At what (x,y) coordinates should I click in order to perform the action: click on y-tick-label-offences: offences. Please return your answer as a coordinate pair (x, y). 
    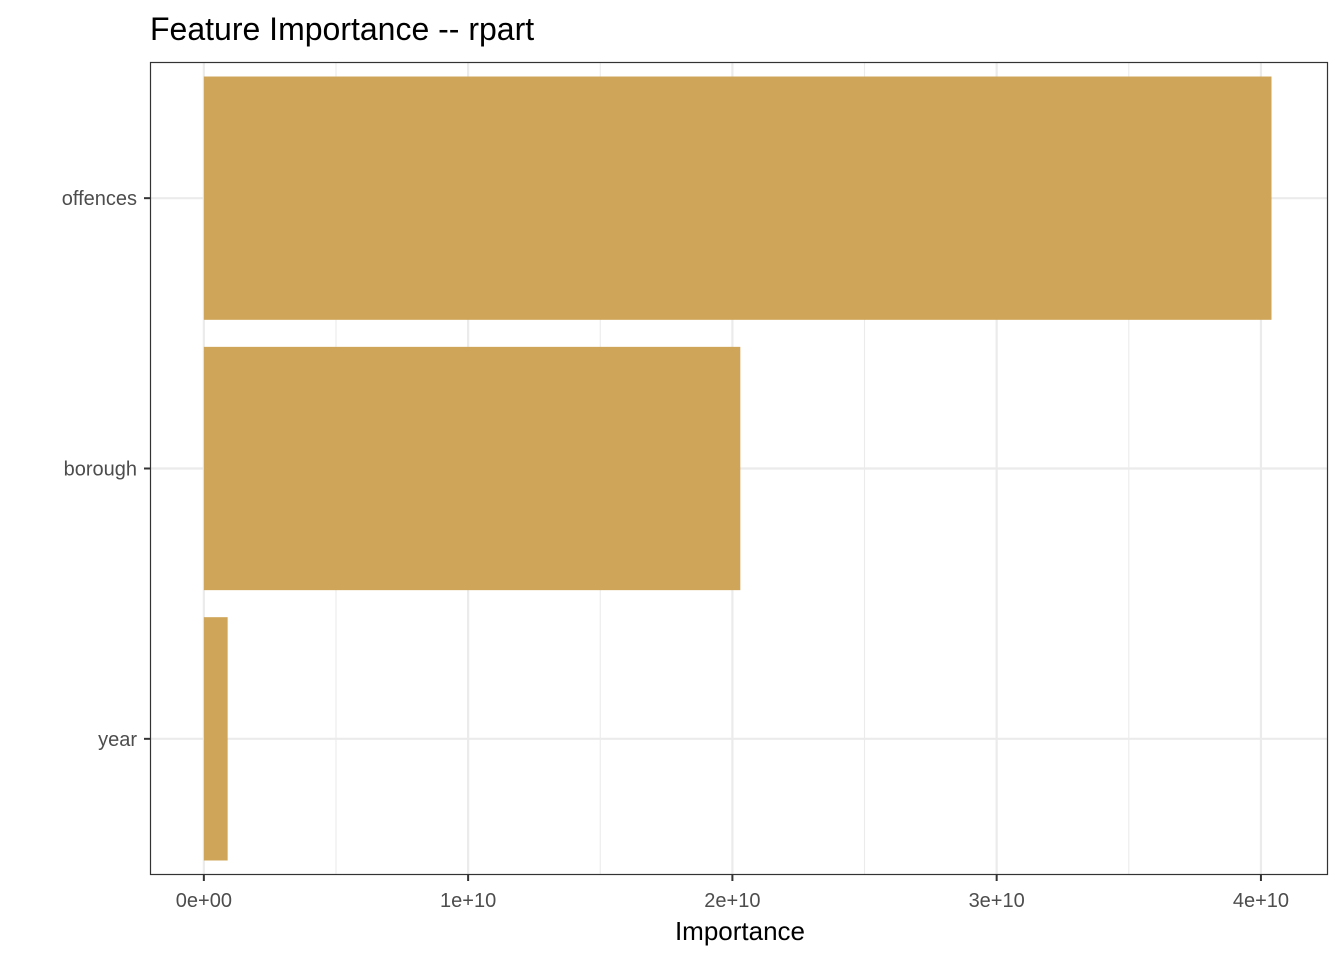
    Looking at the image, I should click on (99, 199).